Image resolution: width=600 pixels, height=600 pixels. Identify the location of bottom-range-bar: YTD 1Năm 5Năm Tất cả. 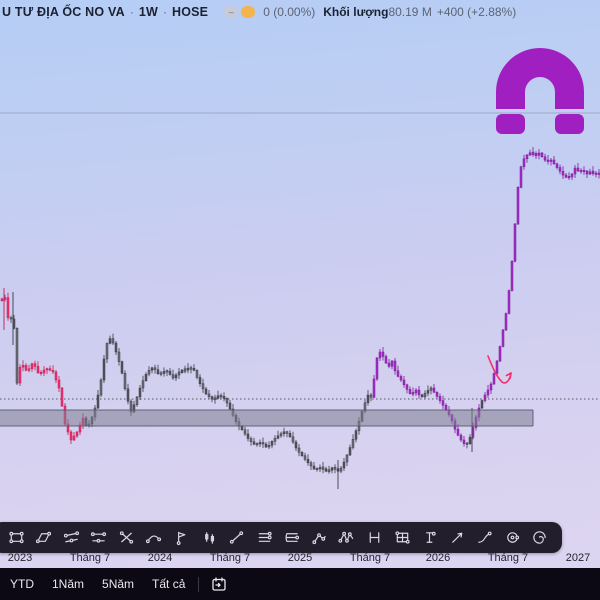
(300, 584).